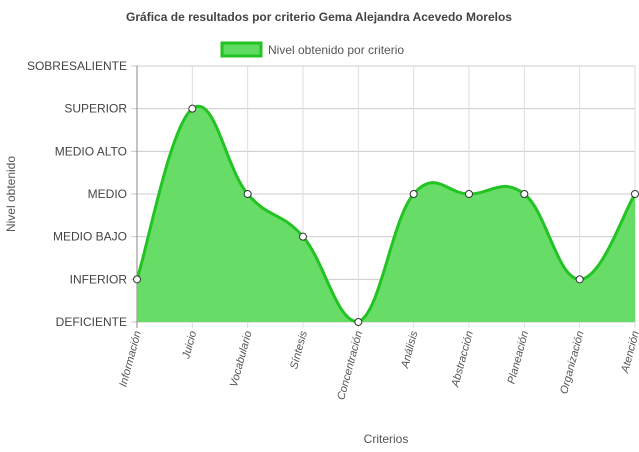 The image size is (639, 452). Describe the element at coordinates (77, 66) in the screenshot. I see `y-tick-label: SOBRESALIENTE` at that location.